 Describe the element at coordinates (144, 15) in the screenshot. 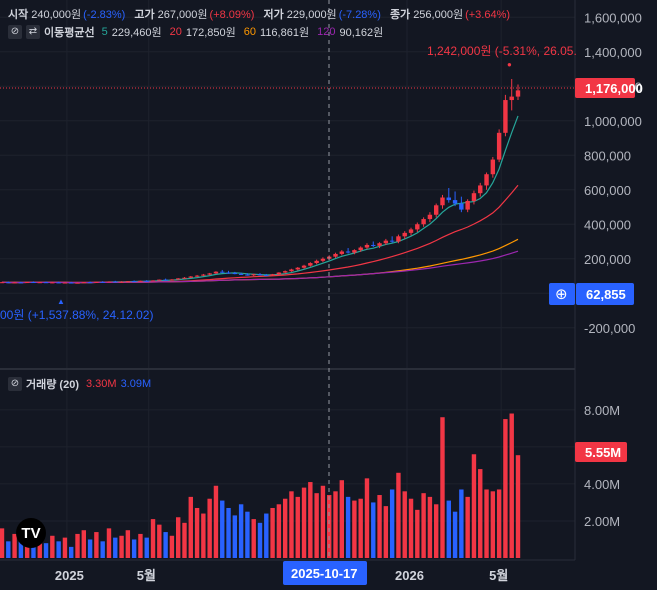

I see `high-label: 고가` at that location.